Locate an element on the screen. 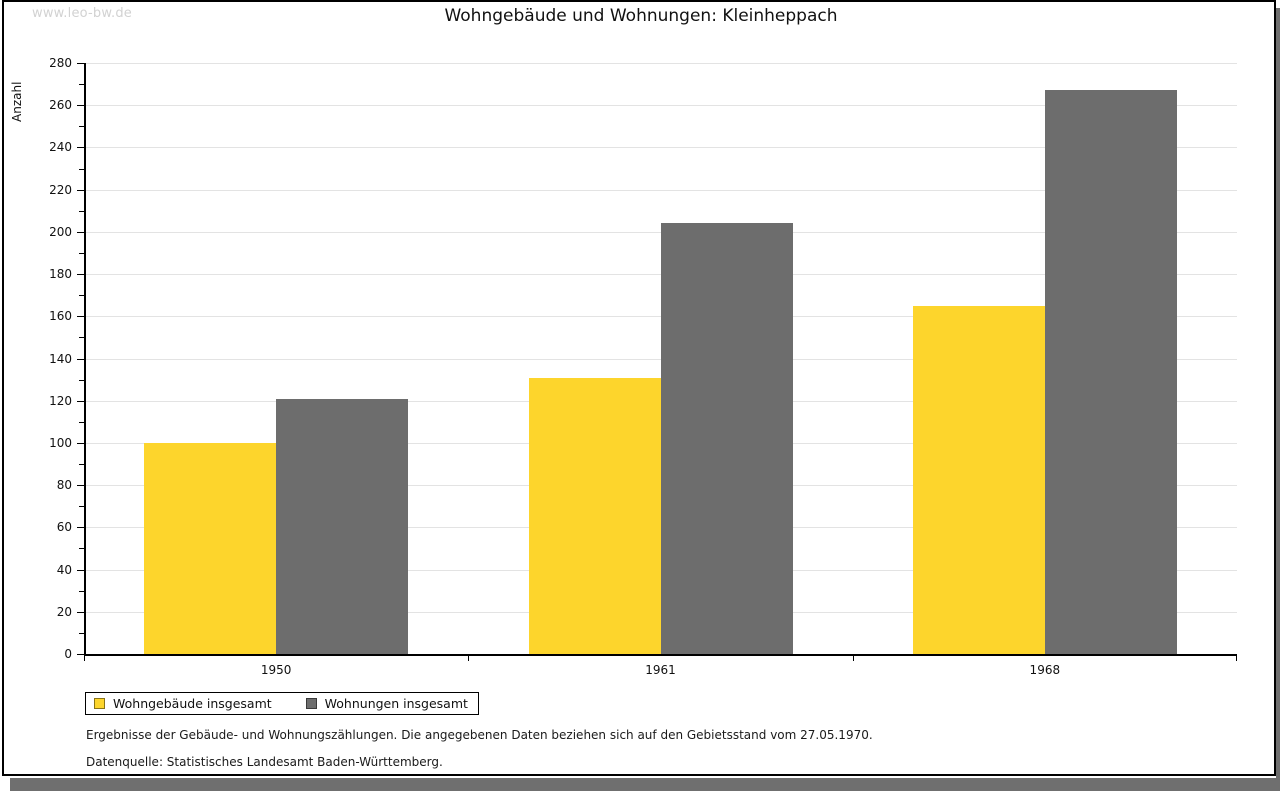 The height and width of the screenshot is (791, 1280). x-tick-label: 1968 is located at coordinates (1045, 670).